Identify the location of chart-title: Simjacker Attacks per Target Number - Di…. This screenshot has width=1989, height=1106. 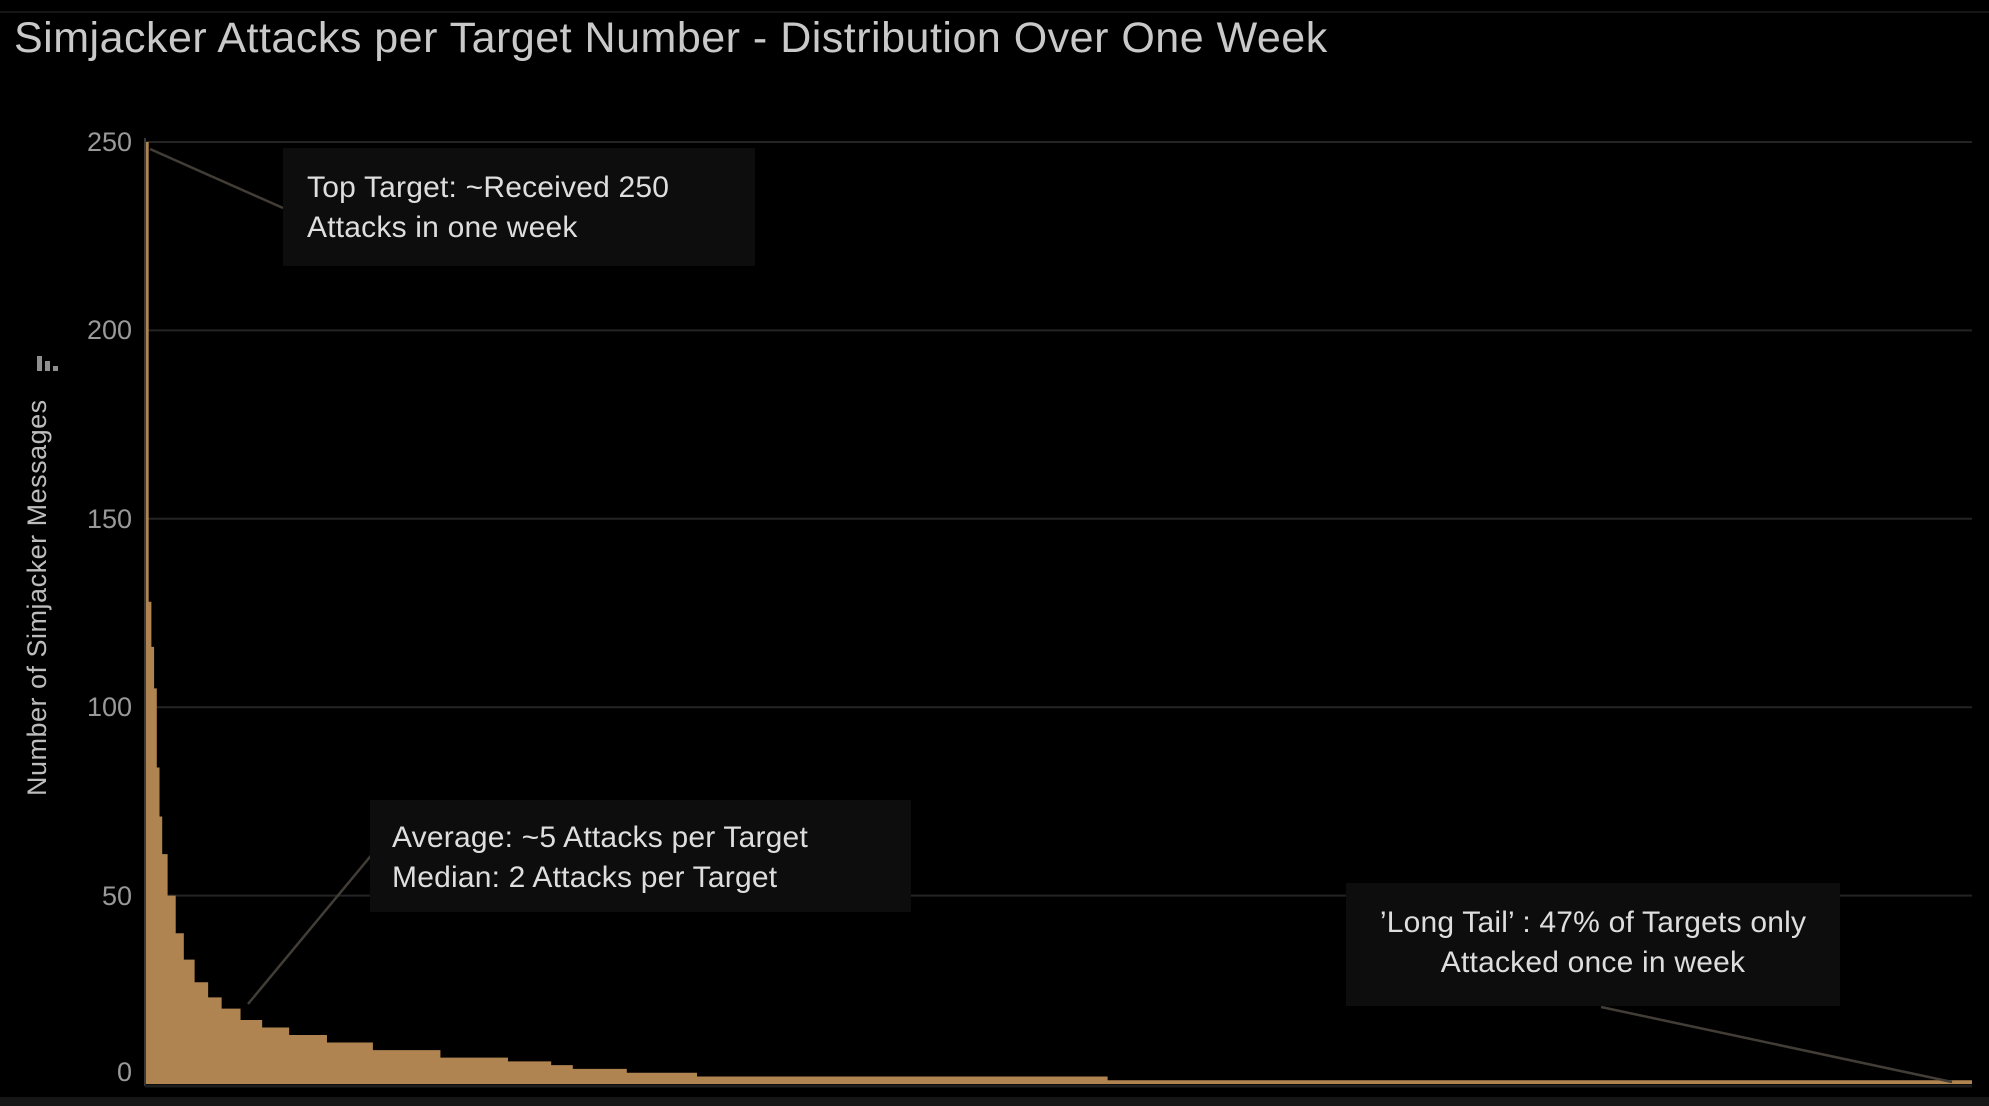
(671, 38).